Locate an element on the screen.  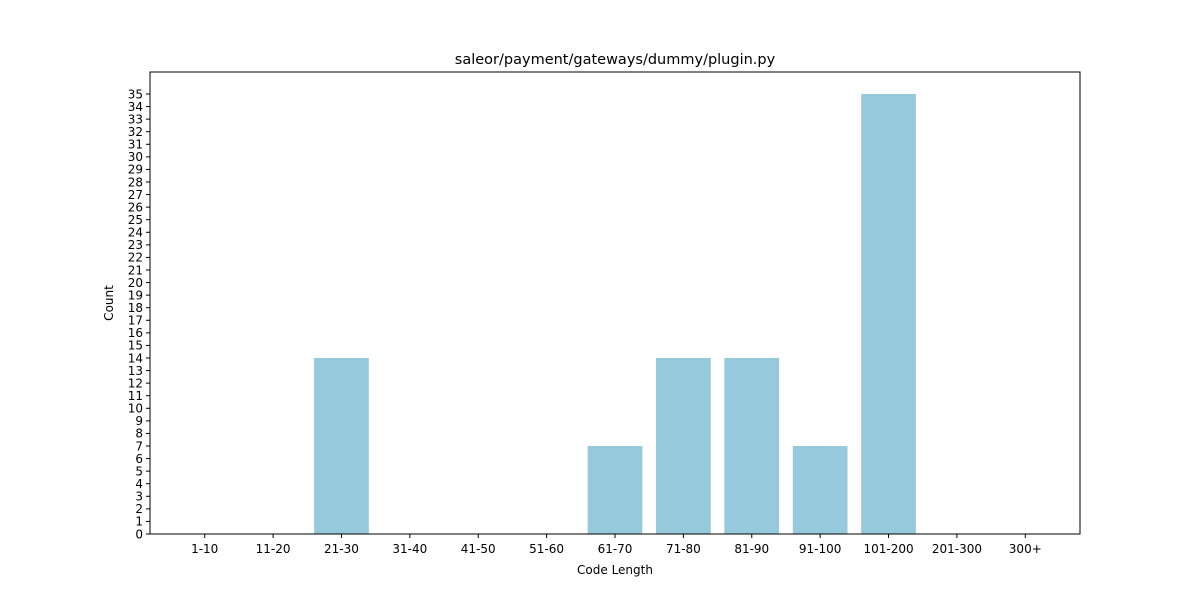
y-tick-label: 29 is located at coordinates (135, 170).